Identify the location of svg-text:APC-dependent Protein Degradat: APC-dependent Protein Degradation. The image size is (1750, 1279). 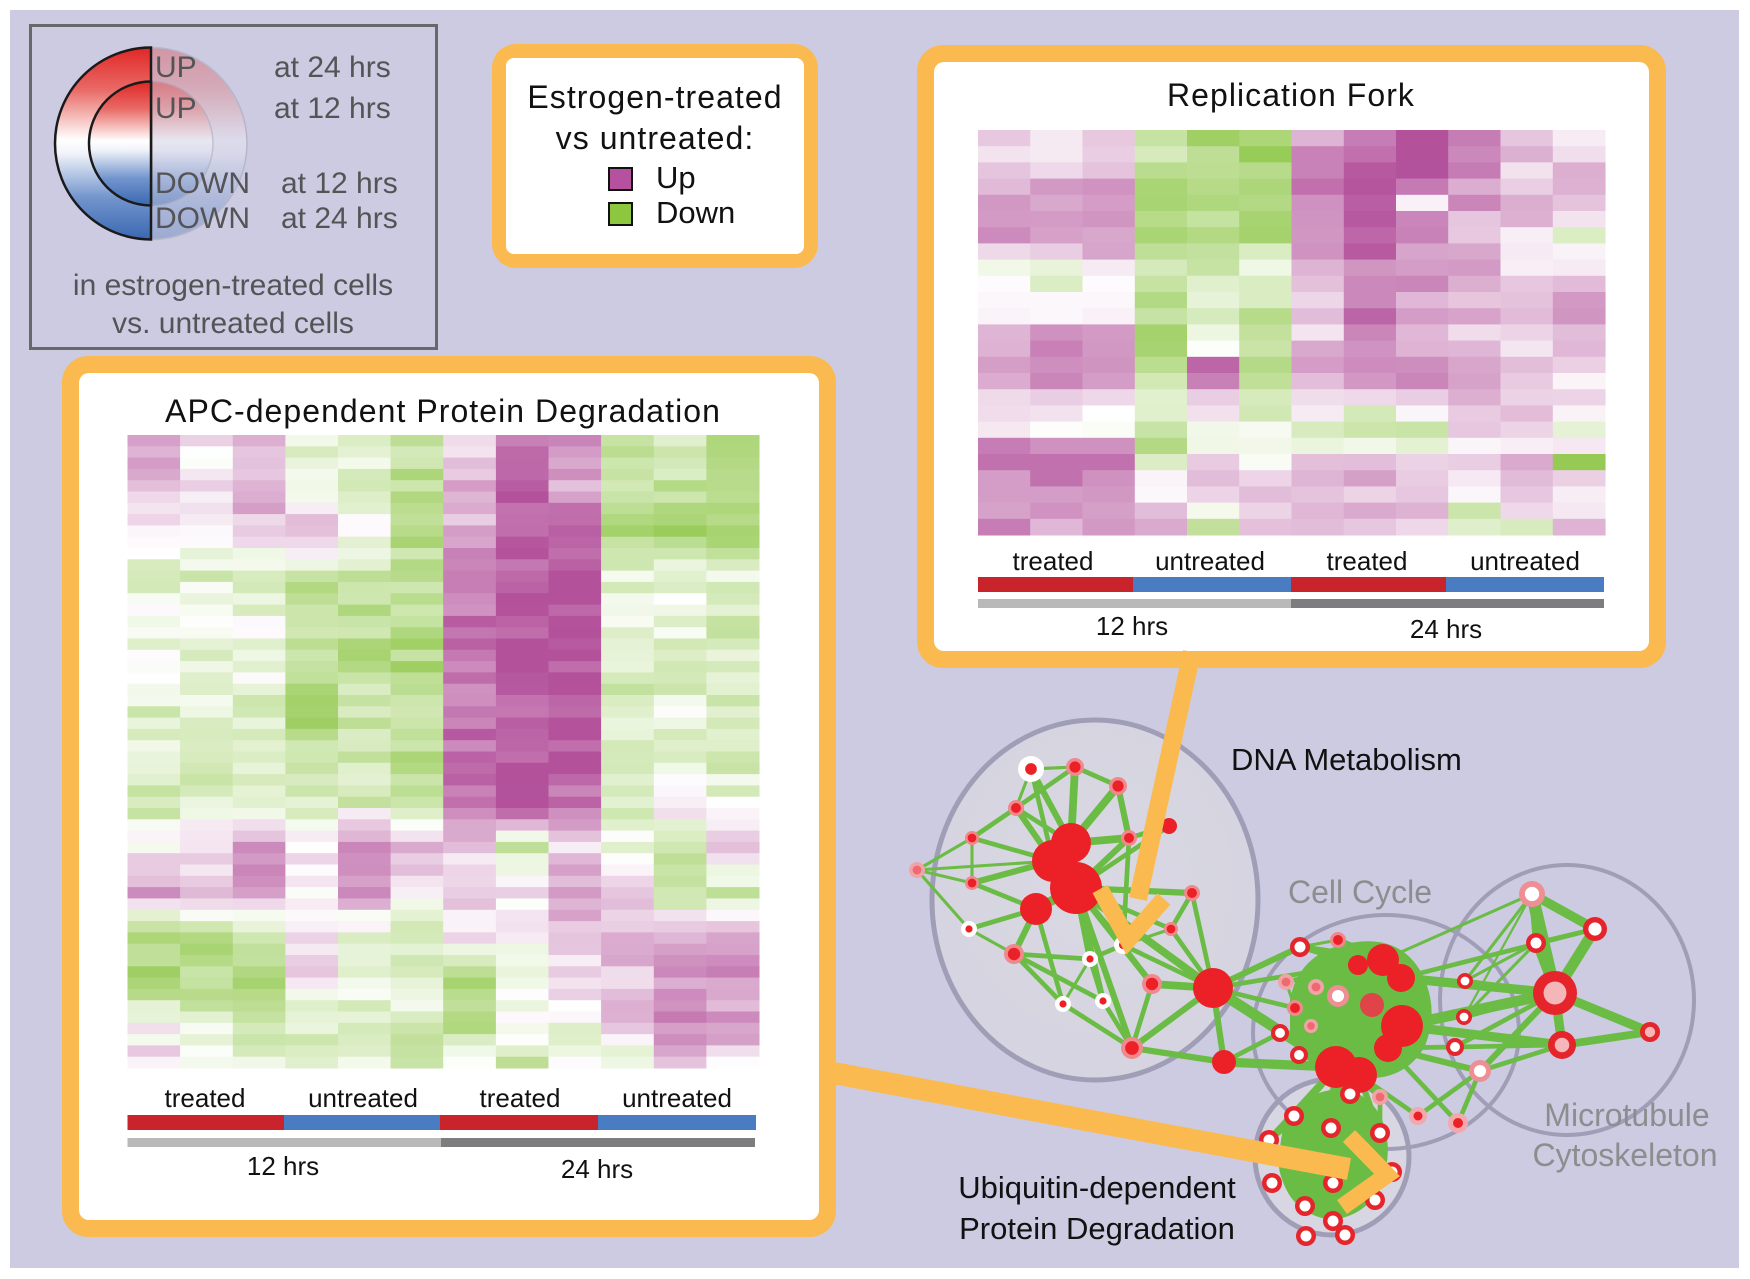
(443, 411).